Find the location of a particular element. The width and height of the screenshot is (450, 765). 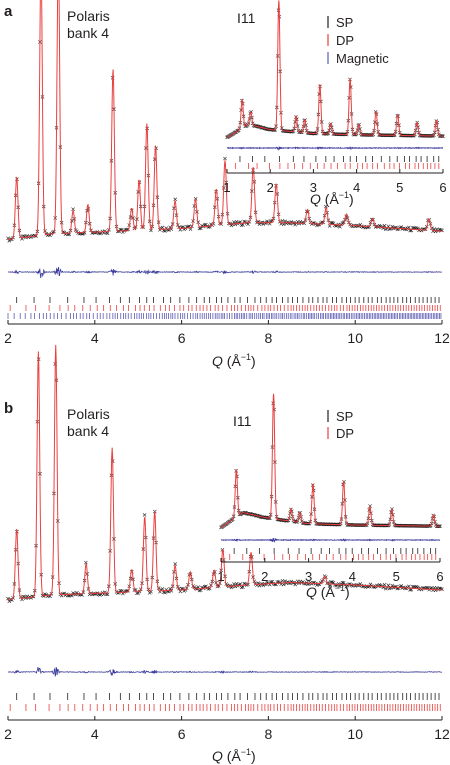

panel-a-label: a is located at coordinates (8, 11).